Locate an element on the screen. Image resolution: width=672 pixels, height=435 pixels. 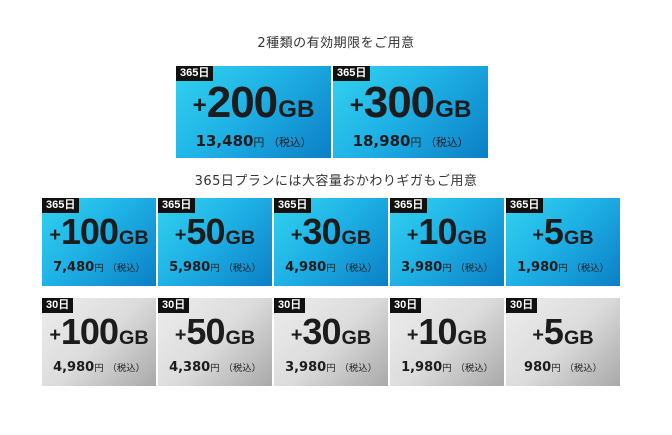
amount-value: 30 is located at coordinates (321, 231).